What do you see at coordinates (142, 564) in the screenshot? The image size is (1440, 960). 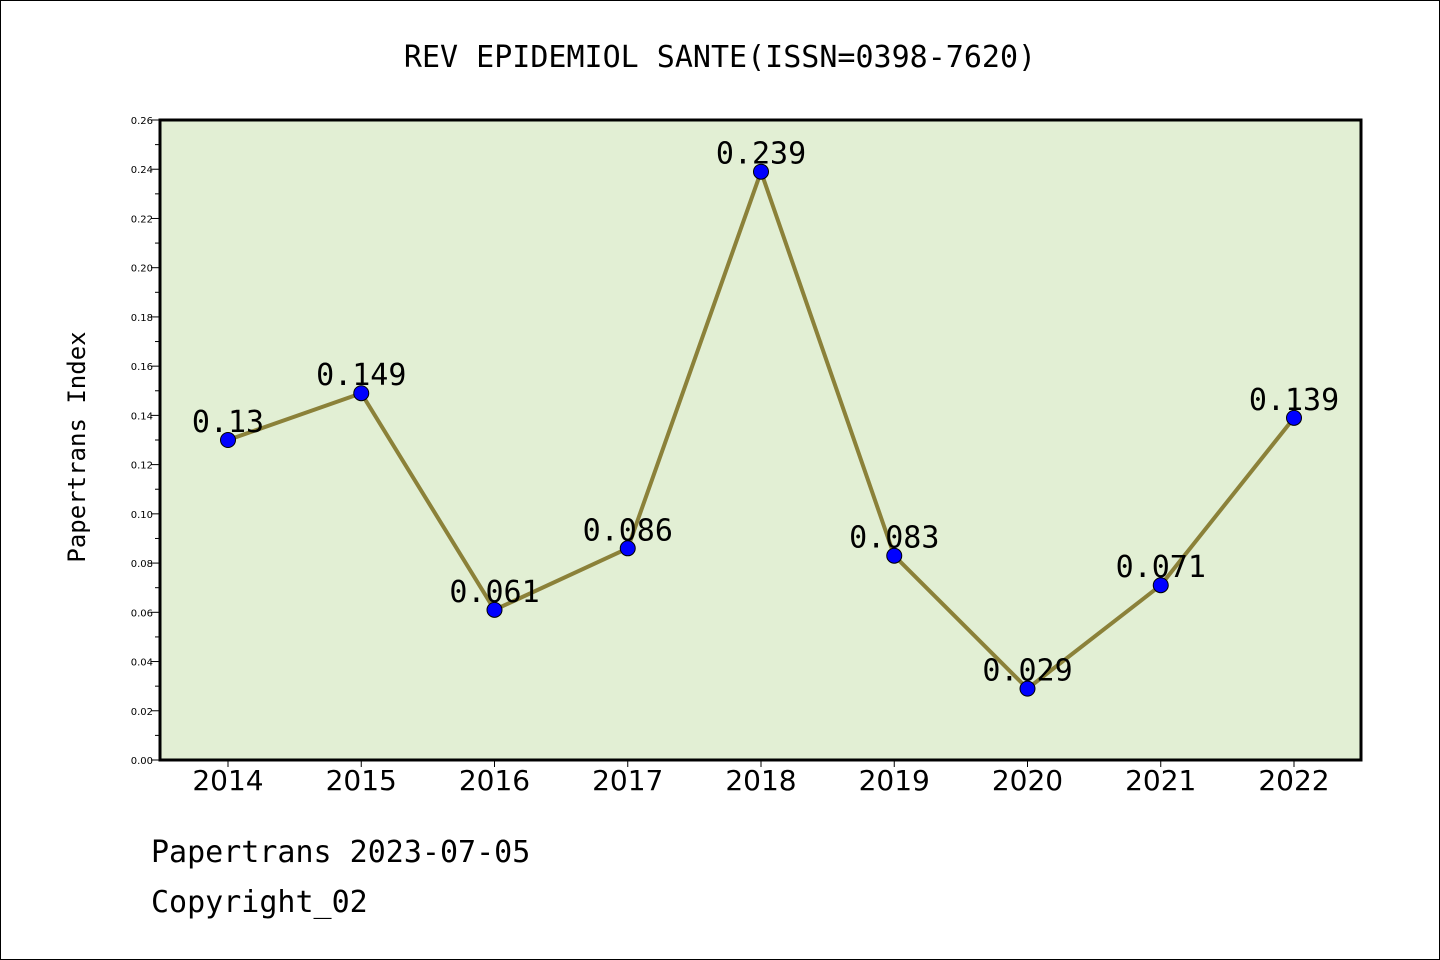 I see `y-tick-label: 0.08` at bounding box center [142, 564].